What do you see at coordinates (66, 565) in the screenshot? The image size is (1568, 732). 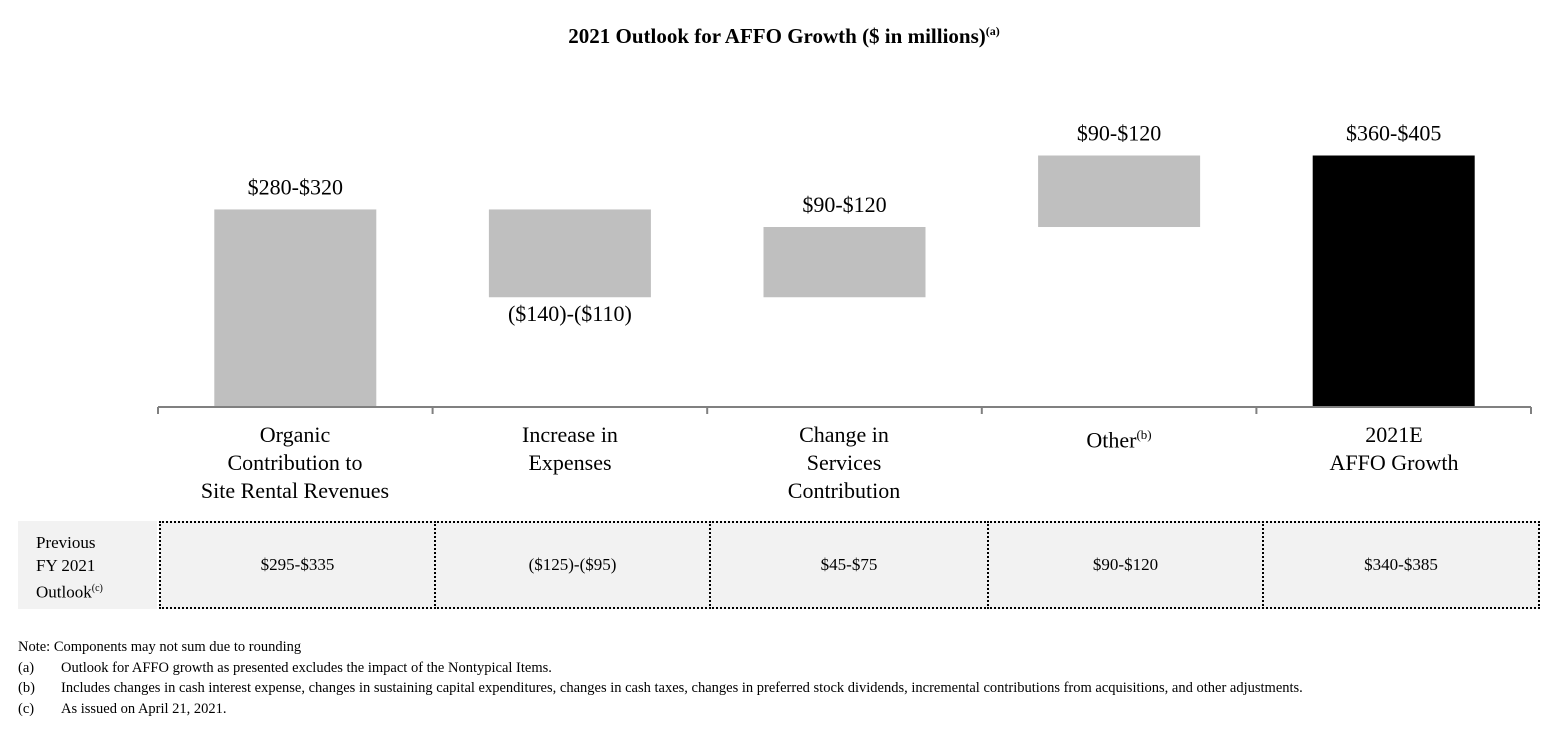 I see `previous-outlook-label-line: FY 2021` at bounding box center [66, 565].